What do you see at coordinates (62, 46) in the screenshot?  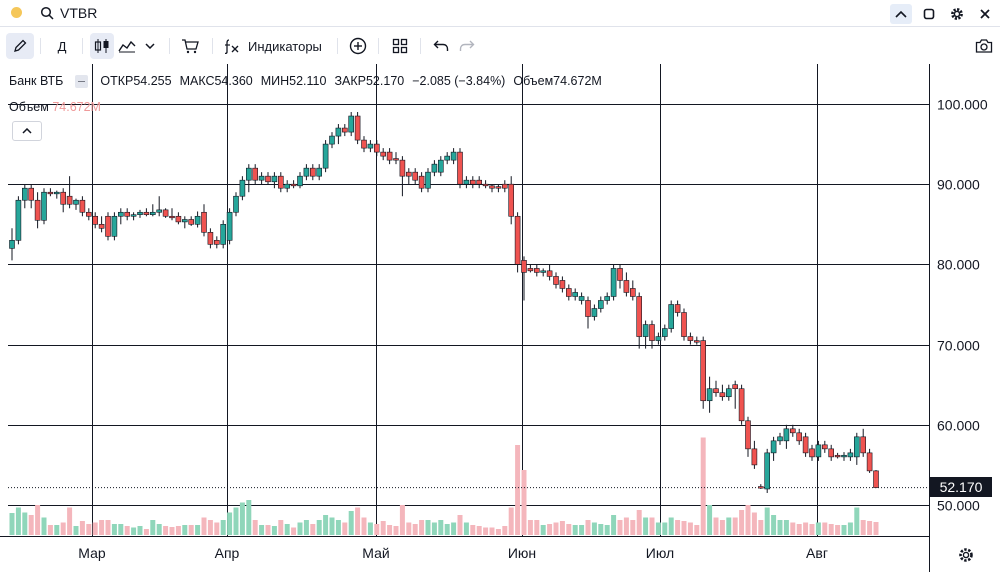 I see `timeframe-button: Д` at bounding box center [62, 46].